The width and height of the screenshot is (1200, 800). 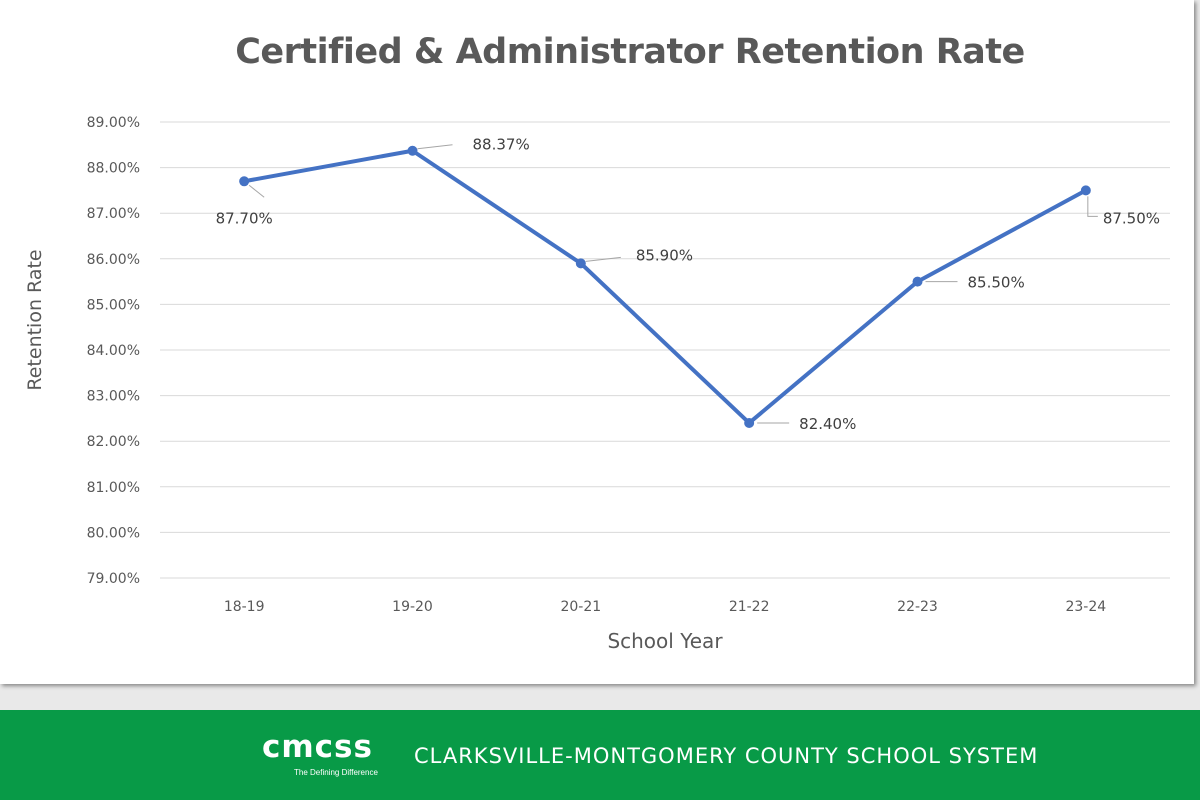 I want to click on x-tick-label: 21-22, so click(x=749, y=607).